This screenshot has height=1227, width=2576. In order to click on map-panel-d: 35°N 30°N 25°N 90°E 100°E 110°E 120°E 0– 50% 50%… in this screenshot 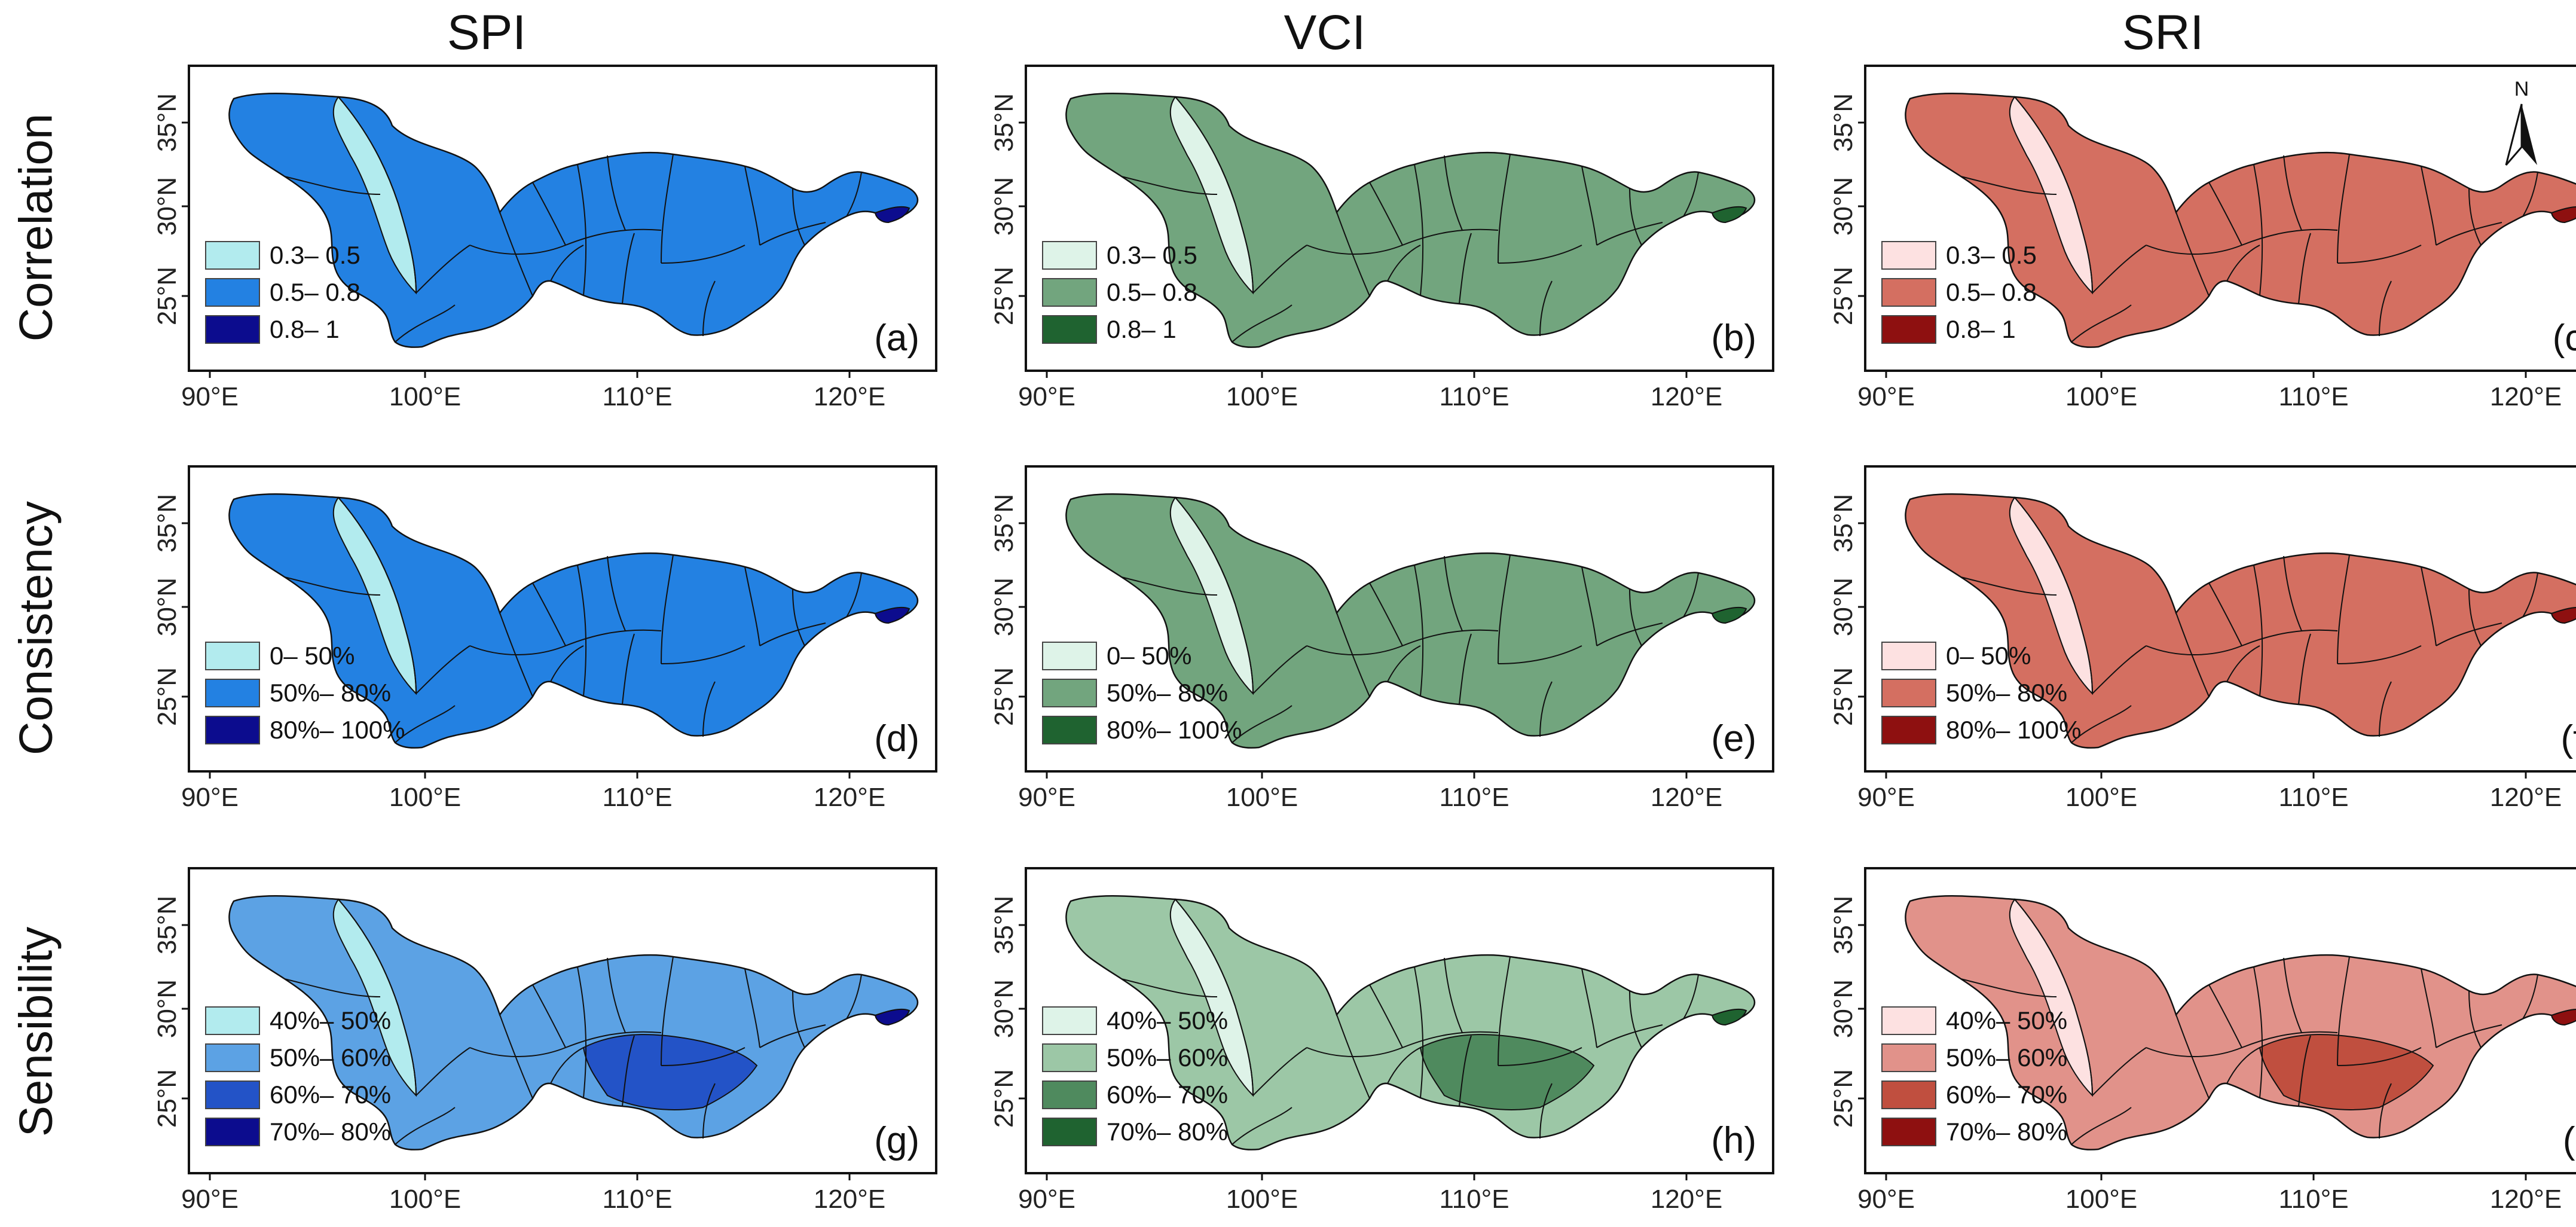, I will do `click(532, 645)`.